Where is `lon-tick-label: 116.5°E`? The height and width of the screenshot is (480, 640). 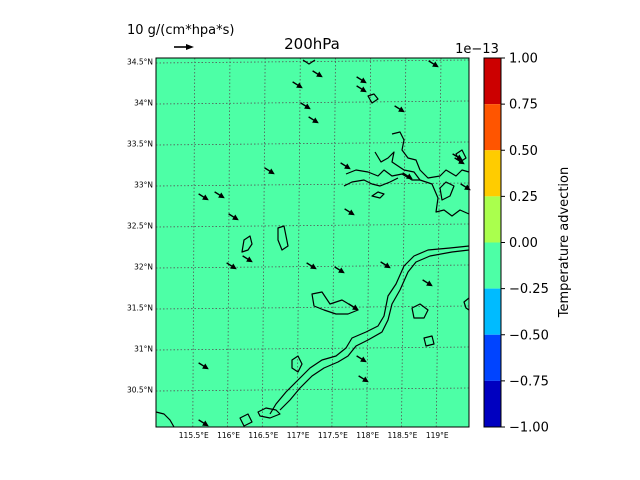 lon-tick-label: 116.5°E is located at coordinates (263, 435).